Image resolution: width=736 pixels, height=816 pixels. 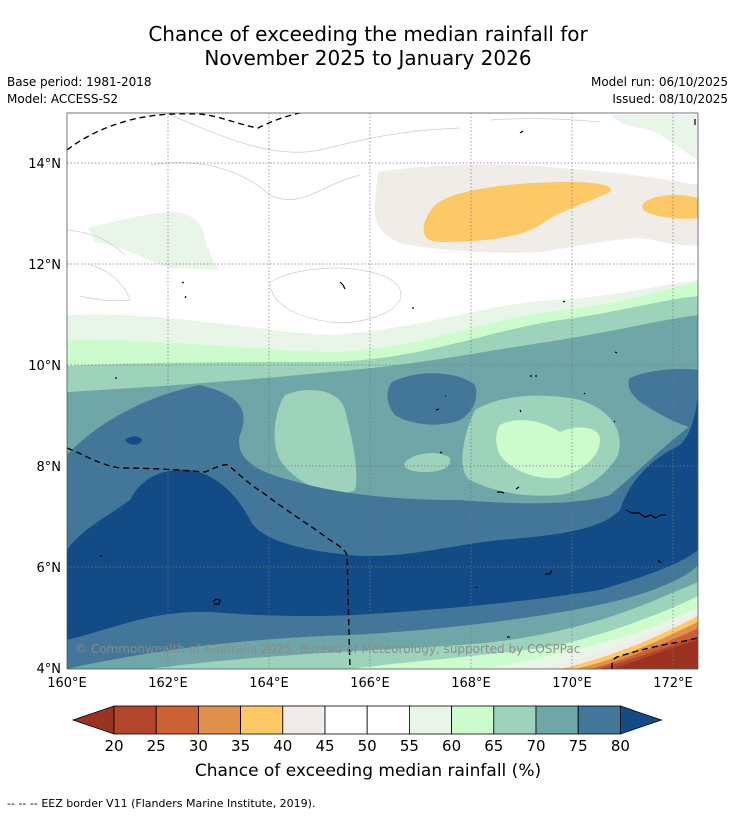 I want to click on colorbar-extend-high, so click(x=641, y=720).